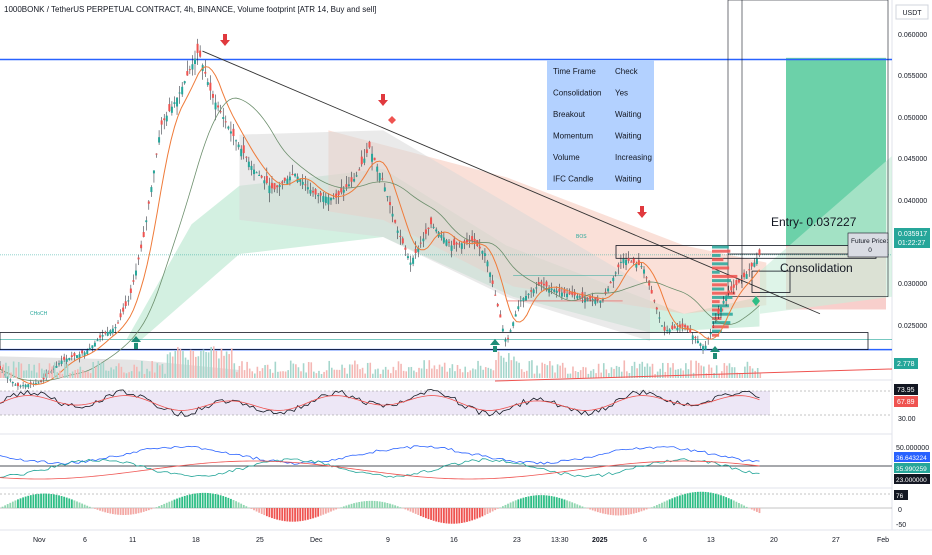 The height and width of the screenshot is (555, 932). I want to click on time-tick: 27, so click(836, 540).